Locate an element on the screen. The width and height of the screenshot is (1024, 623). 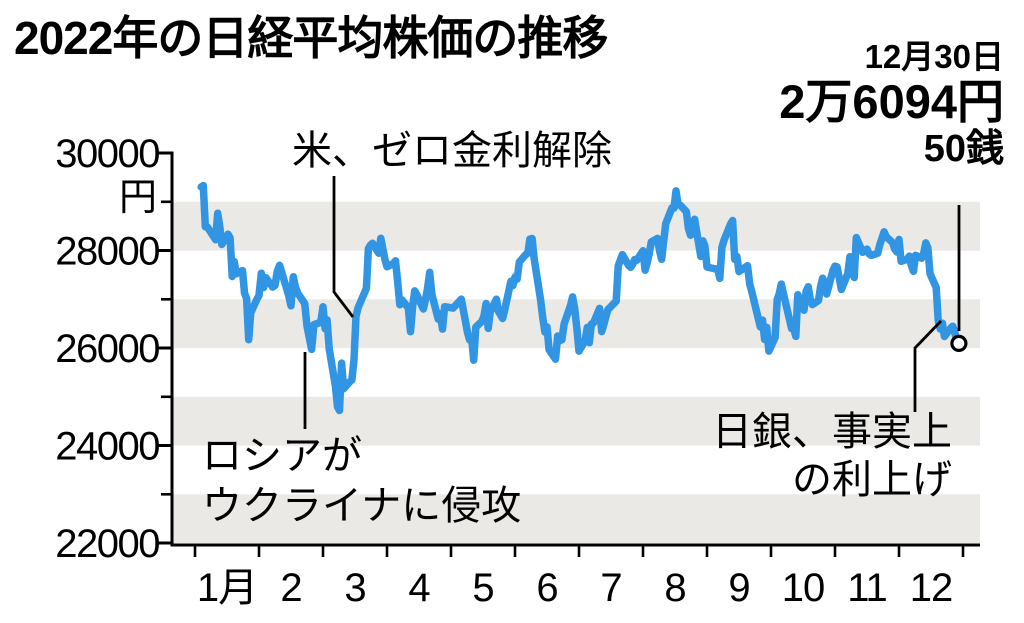
y-axis-label: 26000 is located at coordinates (107, 349).